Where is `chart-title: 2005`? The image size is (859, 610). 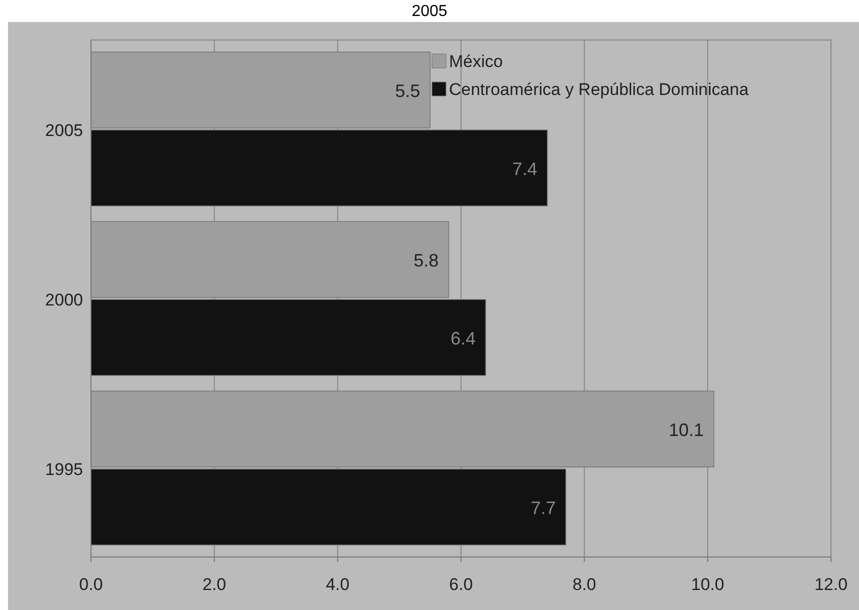
chart-title: 2005 is located at coordinates (430, 11).